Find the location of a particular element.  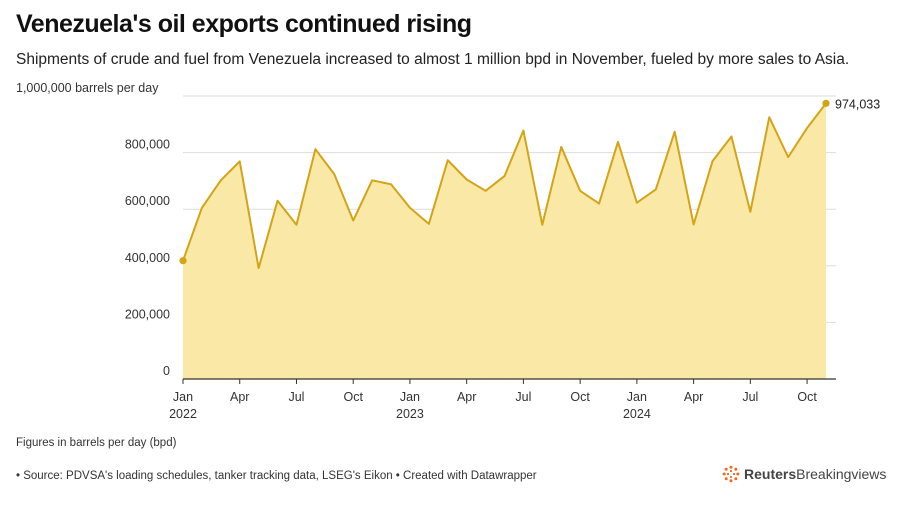

brand-name: Reuters is located at coordinates (770, 474).